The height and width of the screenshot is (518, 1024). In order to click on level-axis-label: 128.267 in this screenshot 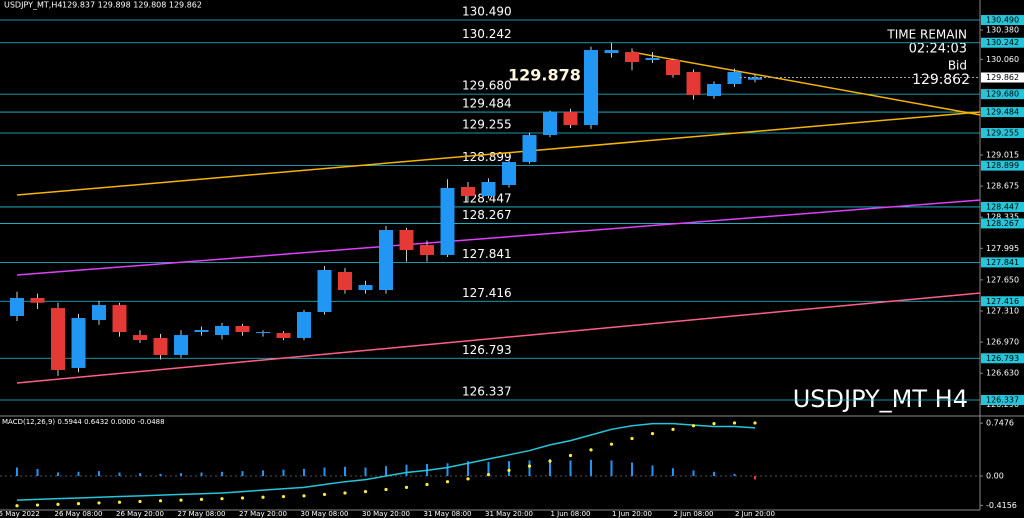, I will do `click(1002, 223)`.